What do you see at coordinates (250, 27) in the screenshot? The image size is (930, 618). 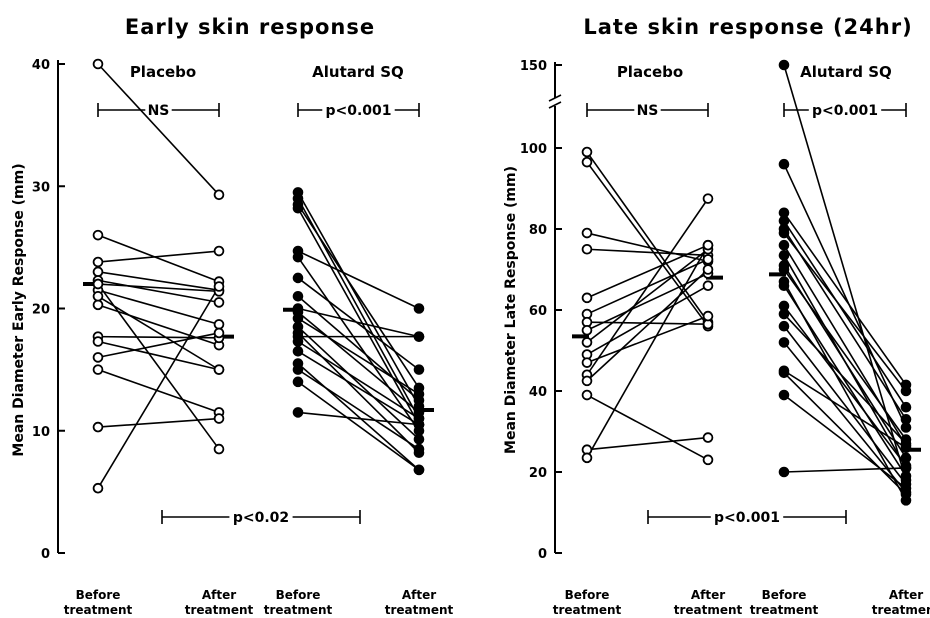 I see `chart-title: Early skin response` at bounding box center [250, 27].